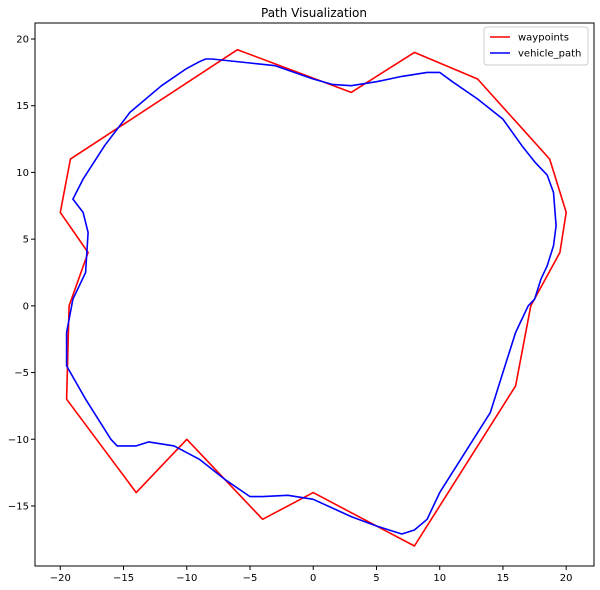  I want to click on x-tick-label: 5, so click(376, 578).